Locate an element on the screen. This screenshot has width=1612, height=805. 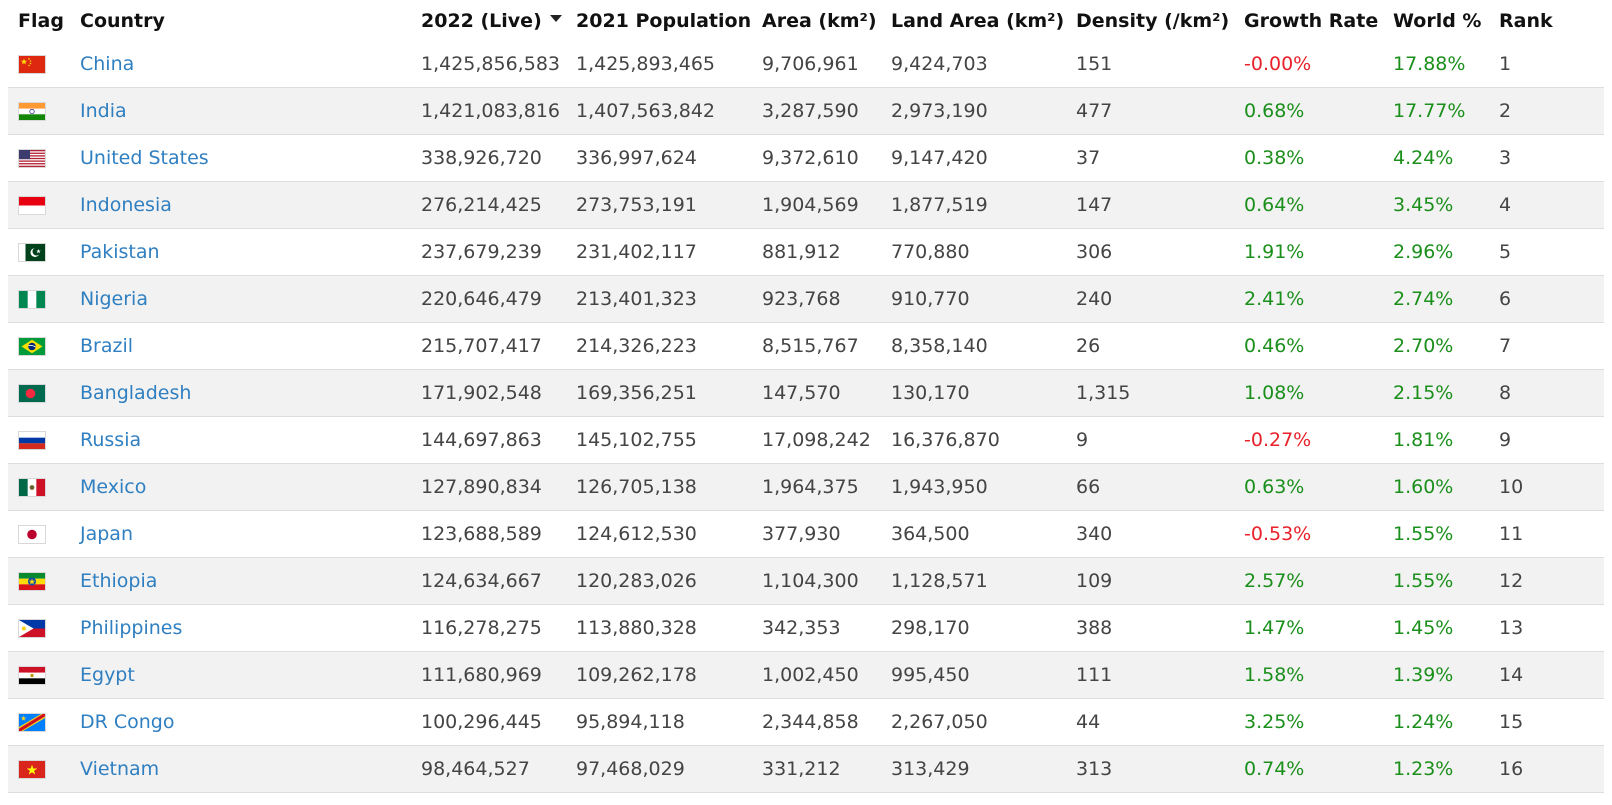
area-cell: 1,904,569 is located at coordinates (816, 205).